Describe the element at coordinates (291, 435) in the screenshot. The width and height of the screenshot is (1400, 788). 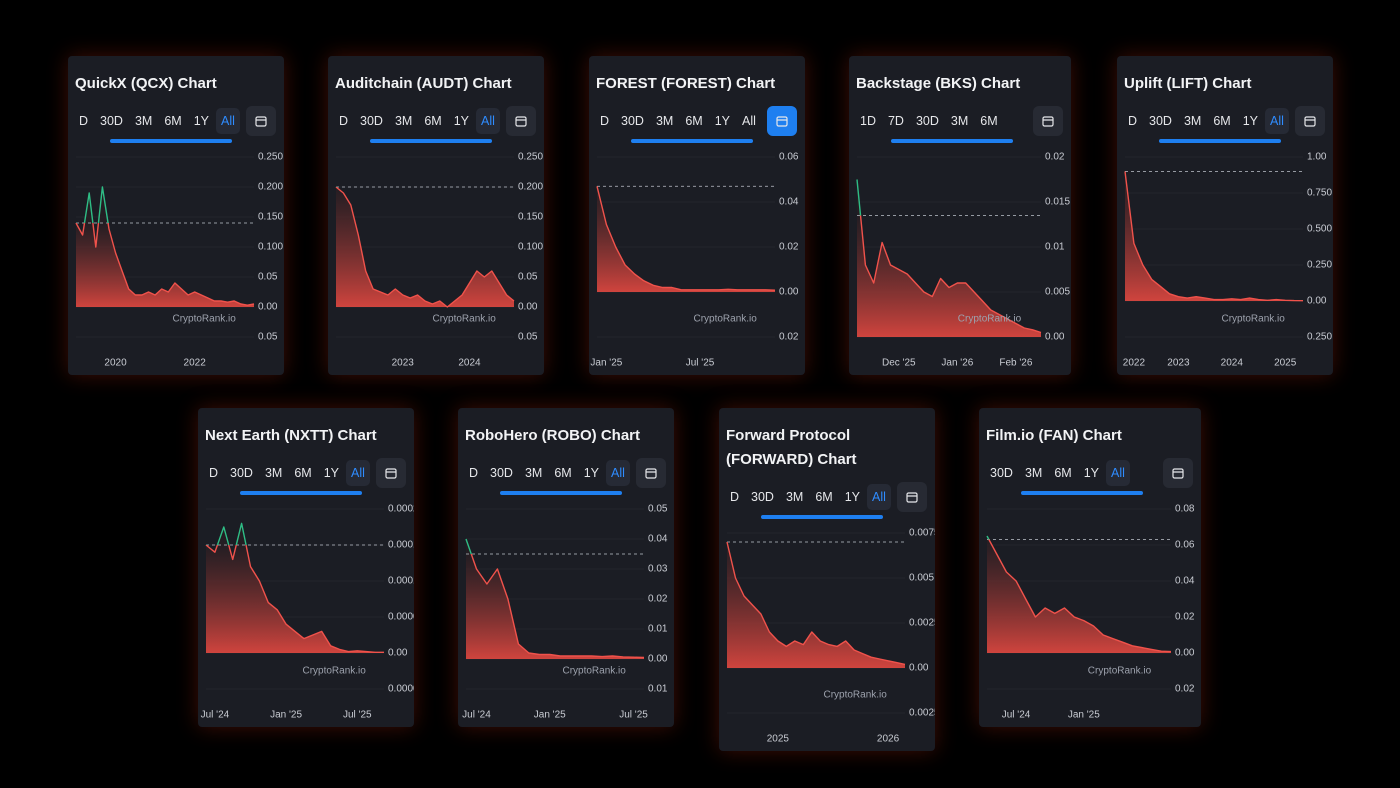
I see `card-title: Next Earth (NXTT) Chart` at that location.